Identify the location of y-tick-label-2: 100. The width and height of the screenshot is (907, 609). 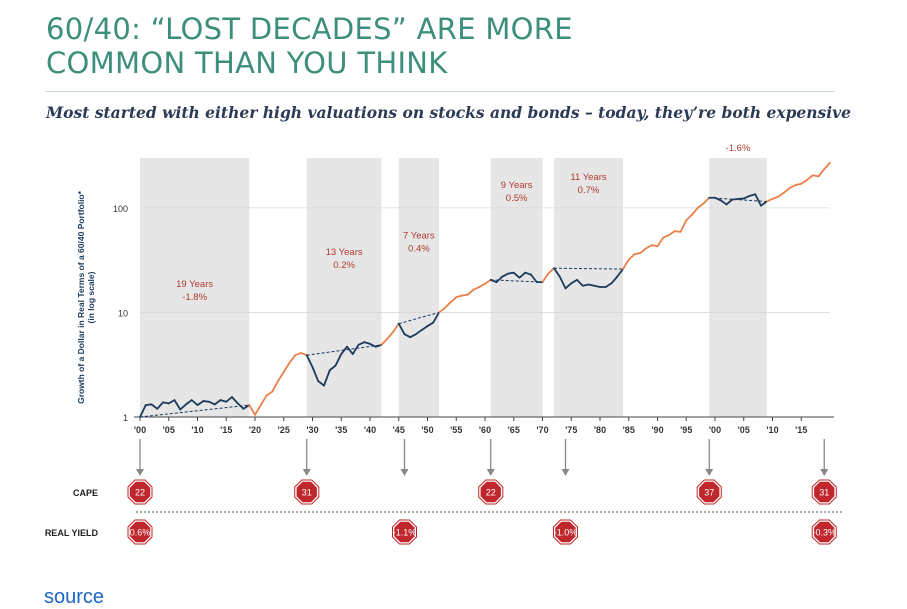
(120, 209).